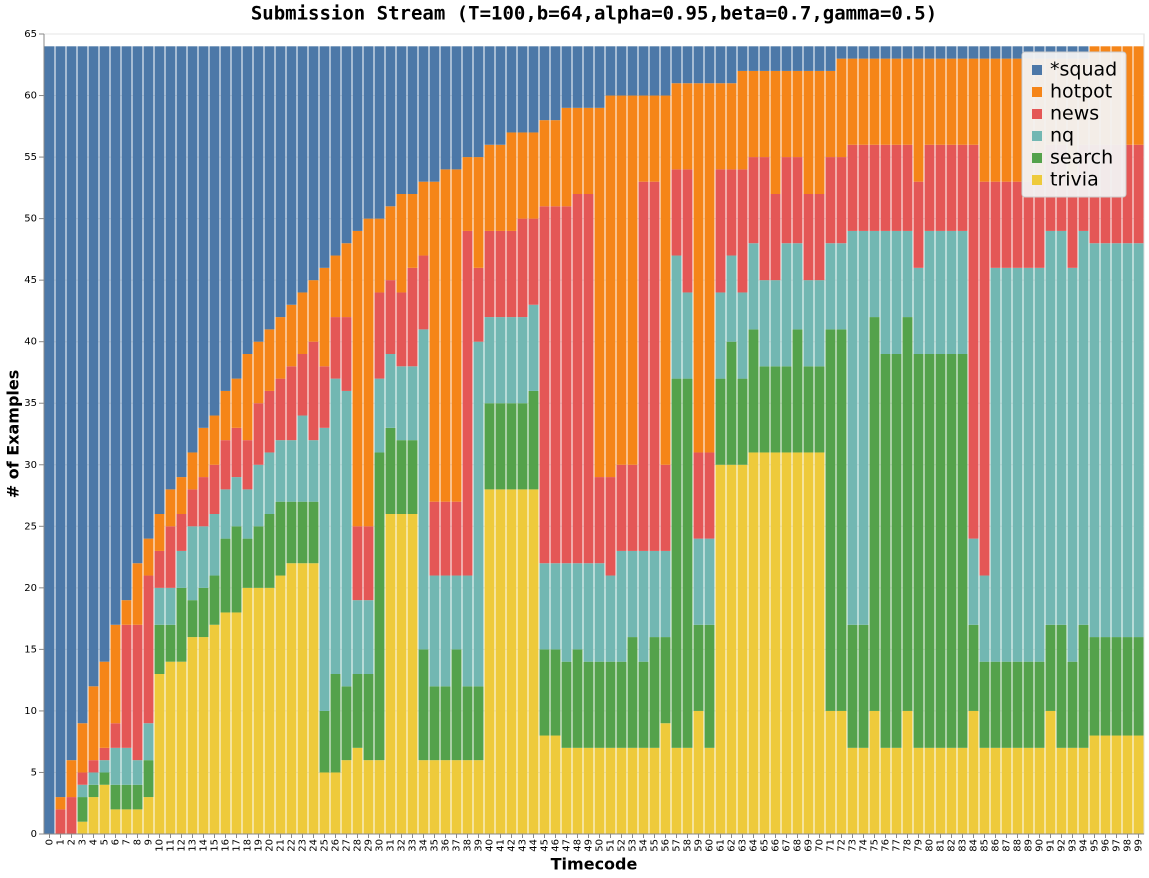 This screenshot has height=878, width=1149. What do you see at coordinates (1062, 845) in the screenshot?
I see `x-tick-label: 92` at bounding box center [1062, 845].